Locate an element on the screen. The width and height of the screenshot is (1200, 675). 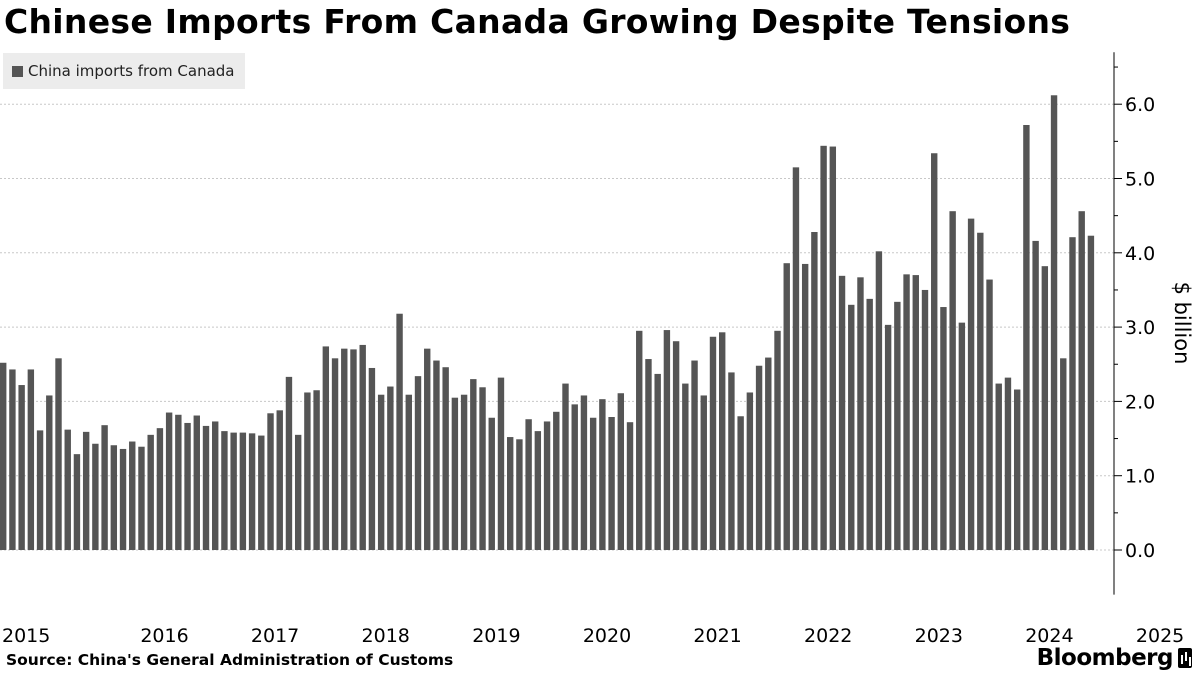
x-tick-label: 2023 is located at coordinates (939, 636).